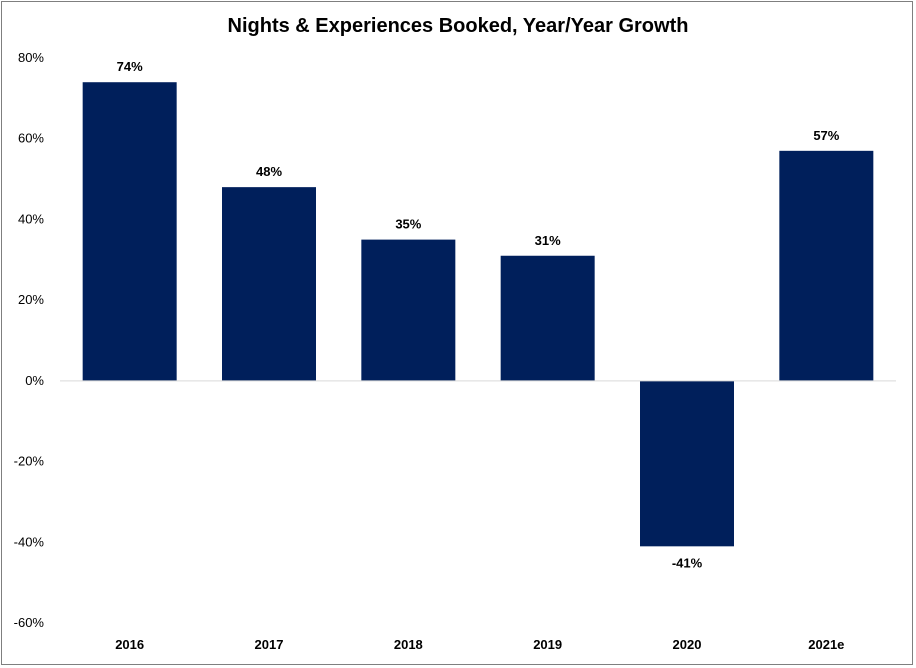 The height and width of the screenshot is (668, 916). Describe the element at coordinates (548, 240) in the screenshot. I see `data-label: 31%` at that location.